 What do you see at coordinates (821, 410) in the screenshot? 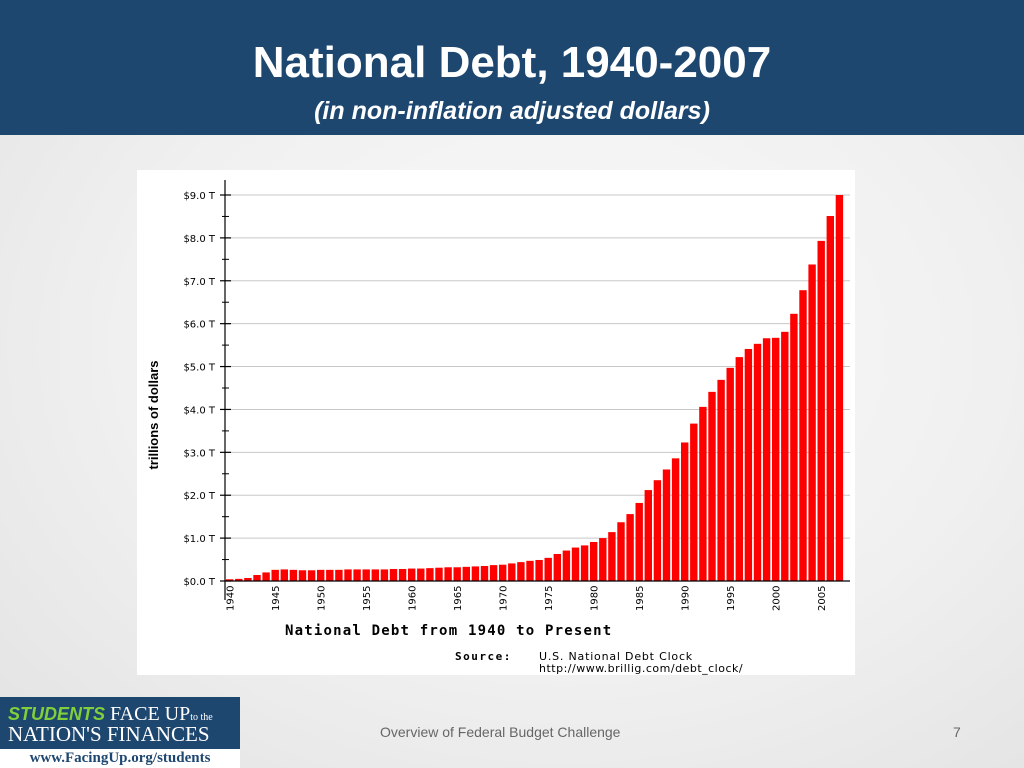
I see `bar-2005` at bounding box center [821, 410].